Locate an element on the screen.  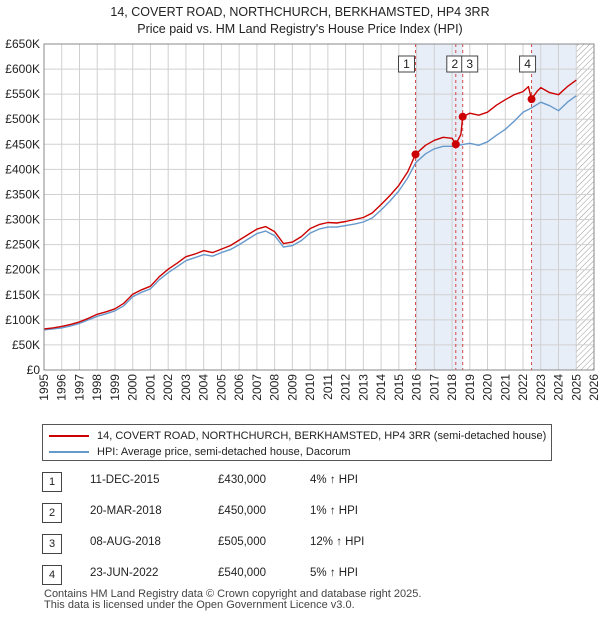
sale-number-badge: 2 is located at coordinates (52, 513).